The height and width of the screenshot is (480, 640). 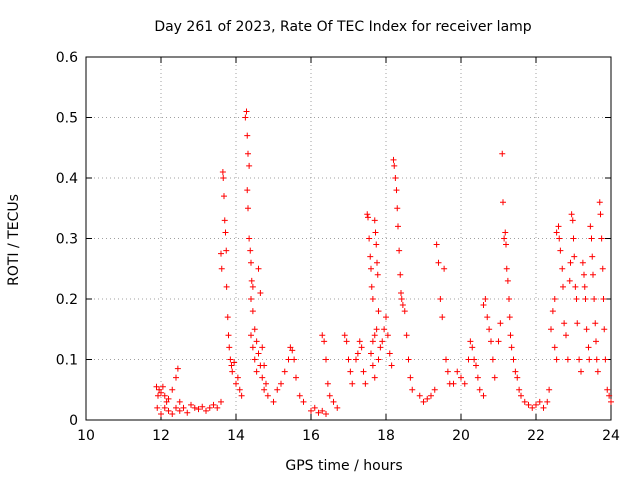 What do you see at coordinates (73, 421) in the screenshot?
I see `y-tick-label: 0` at bounding box center [73, 421].